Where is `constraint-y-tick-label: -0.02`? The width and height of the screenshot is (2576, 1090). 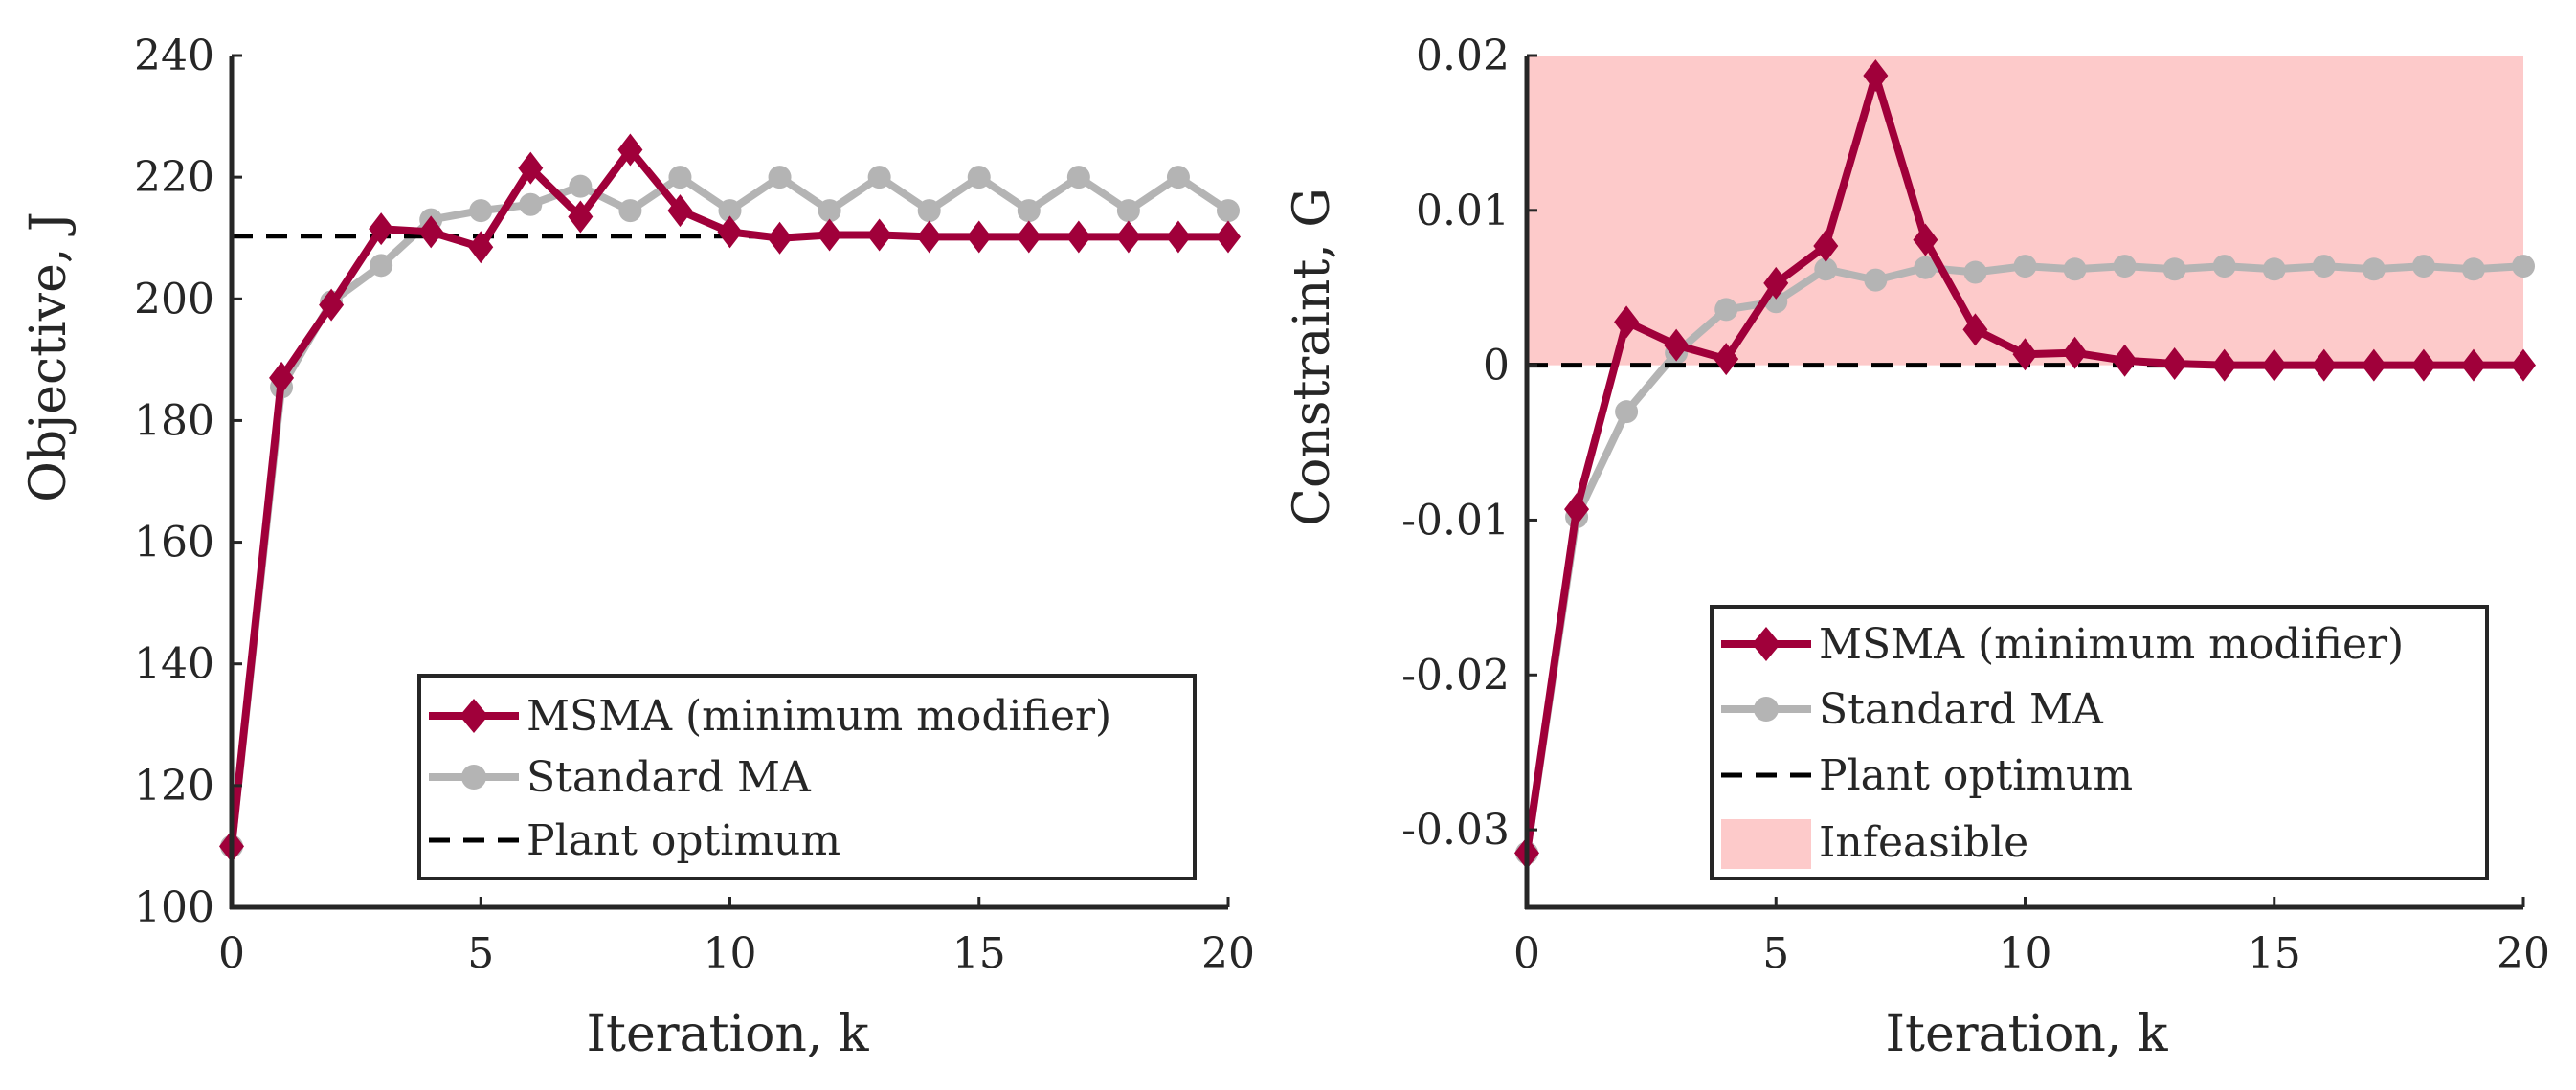
constraint-y-tick-label: -0.02 is located at coordinates (1456, 675).